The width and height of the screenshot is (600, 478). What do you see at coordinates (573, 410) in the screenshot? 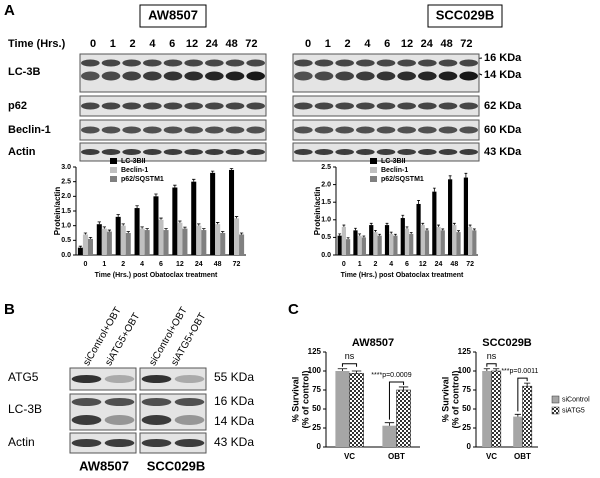
I see `legend-label: siATG5` at bounding box center [573, 410].